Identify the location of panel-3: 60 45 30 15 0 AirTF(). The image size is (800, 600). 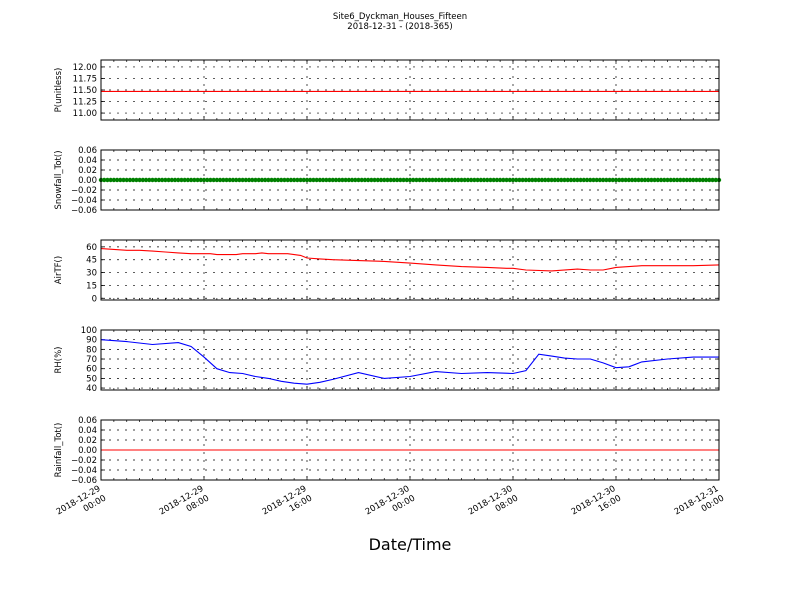
(387, 271).